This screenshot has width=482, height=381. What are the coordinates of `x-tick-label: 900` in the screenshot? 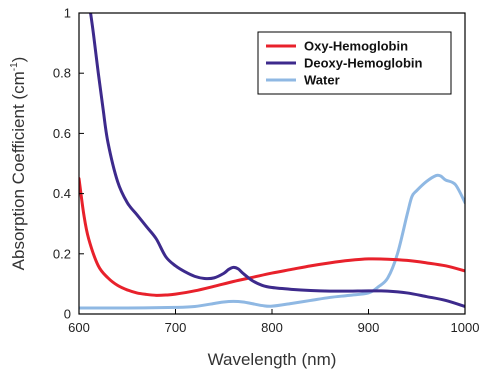 It's located at (369, 327).